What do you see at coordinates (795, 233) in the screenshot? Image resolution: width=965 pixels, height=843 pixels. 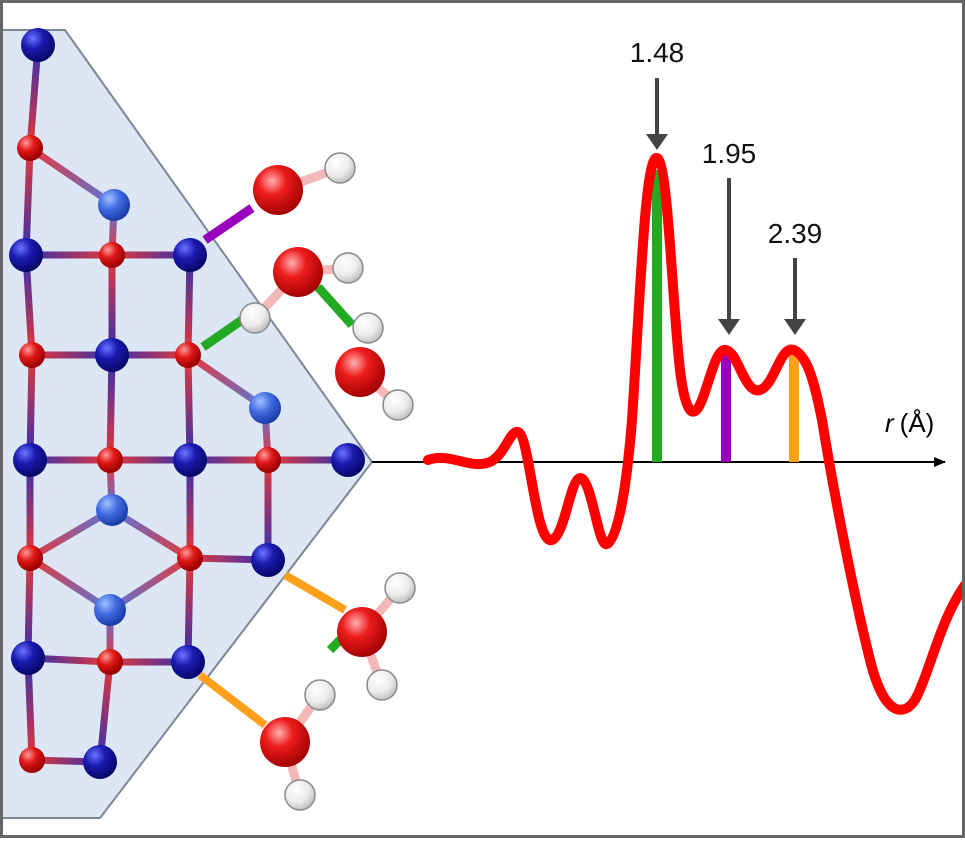 I see `peak-label: 2.39` at bounding box center [795, 233].